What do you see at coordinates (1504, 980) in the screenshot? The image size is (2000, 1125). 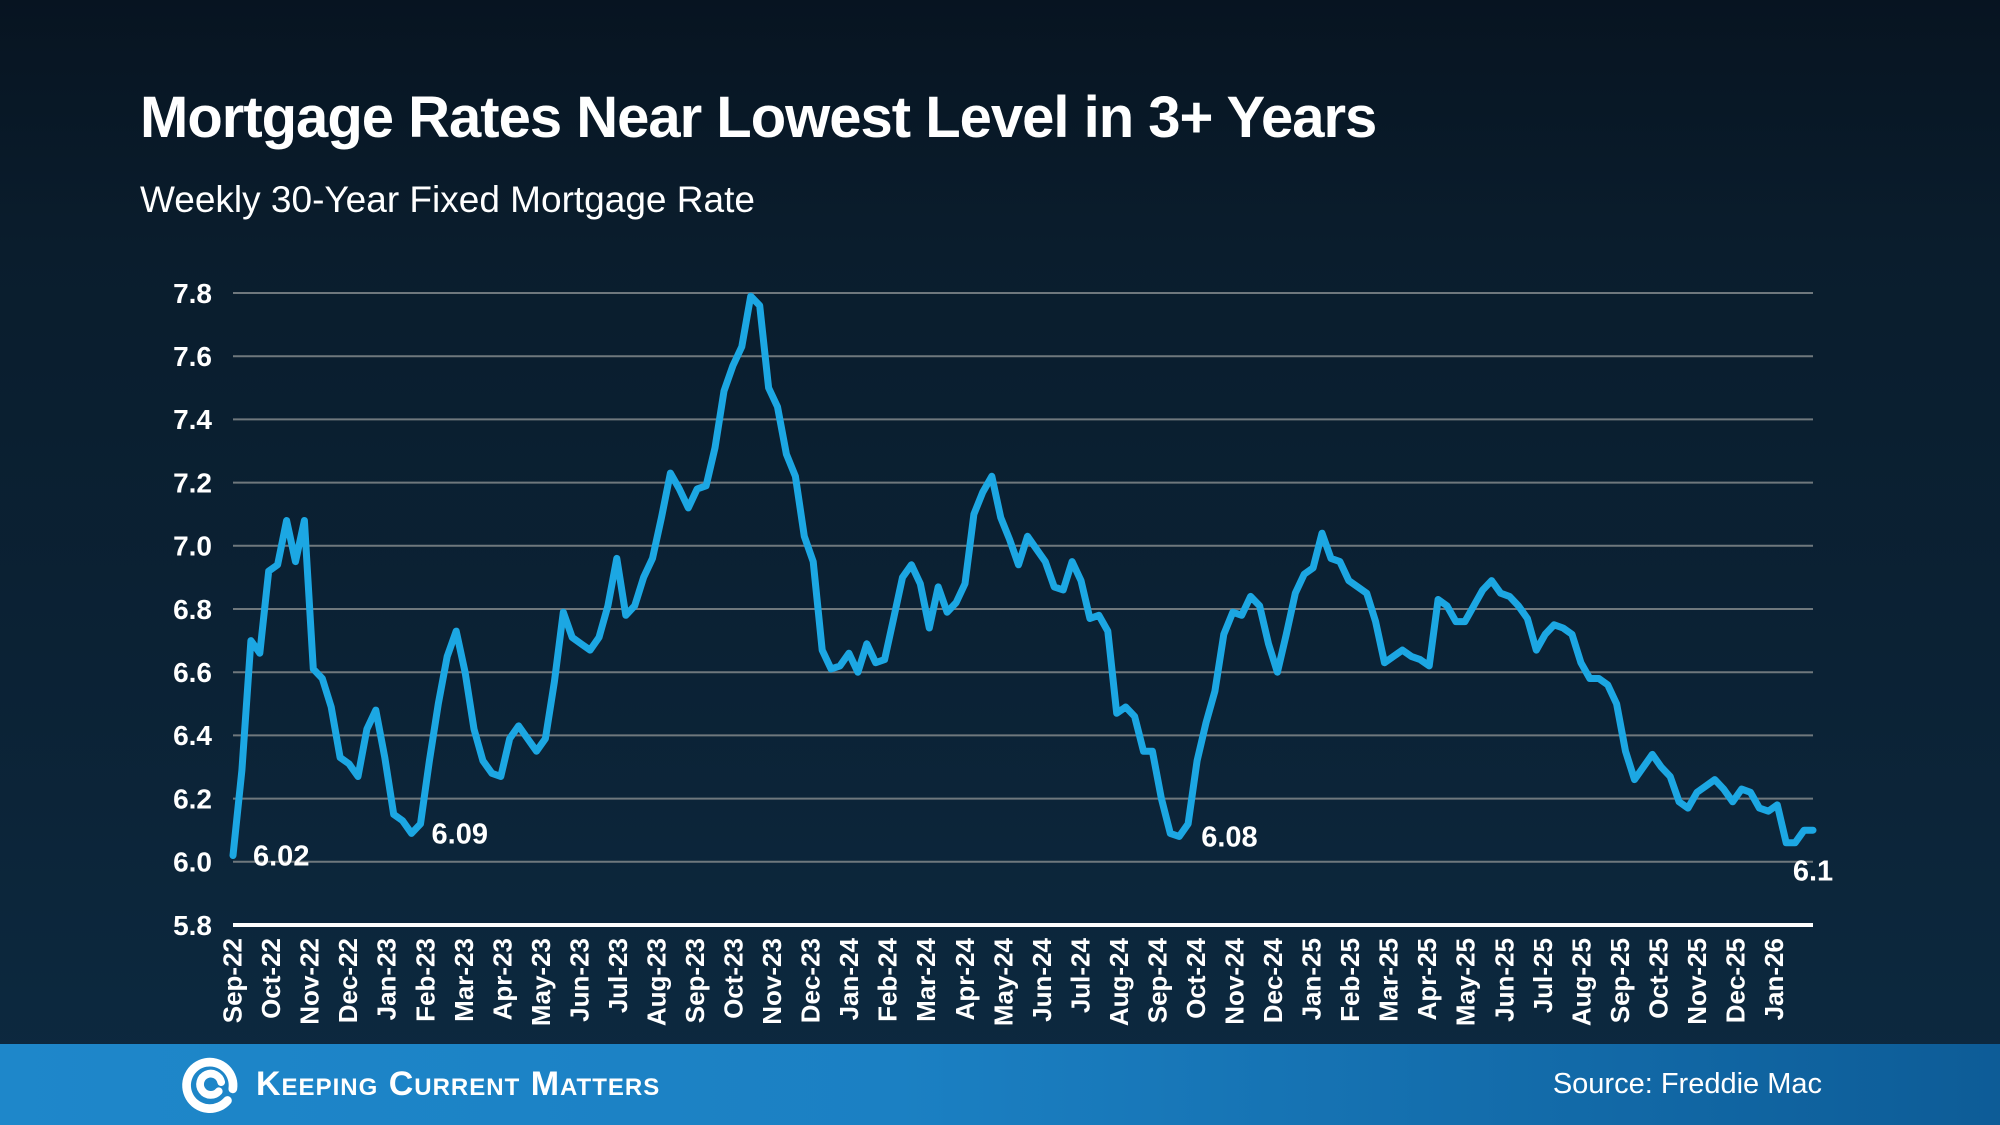 I see `x-axis-tick-label: Jun-25` at bounding box center [1504, 980].